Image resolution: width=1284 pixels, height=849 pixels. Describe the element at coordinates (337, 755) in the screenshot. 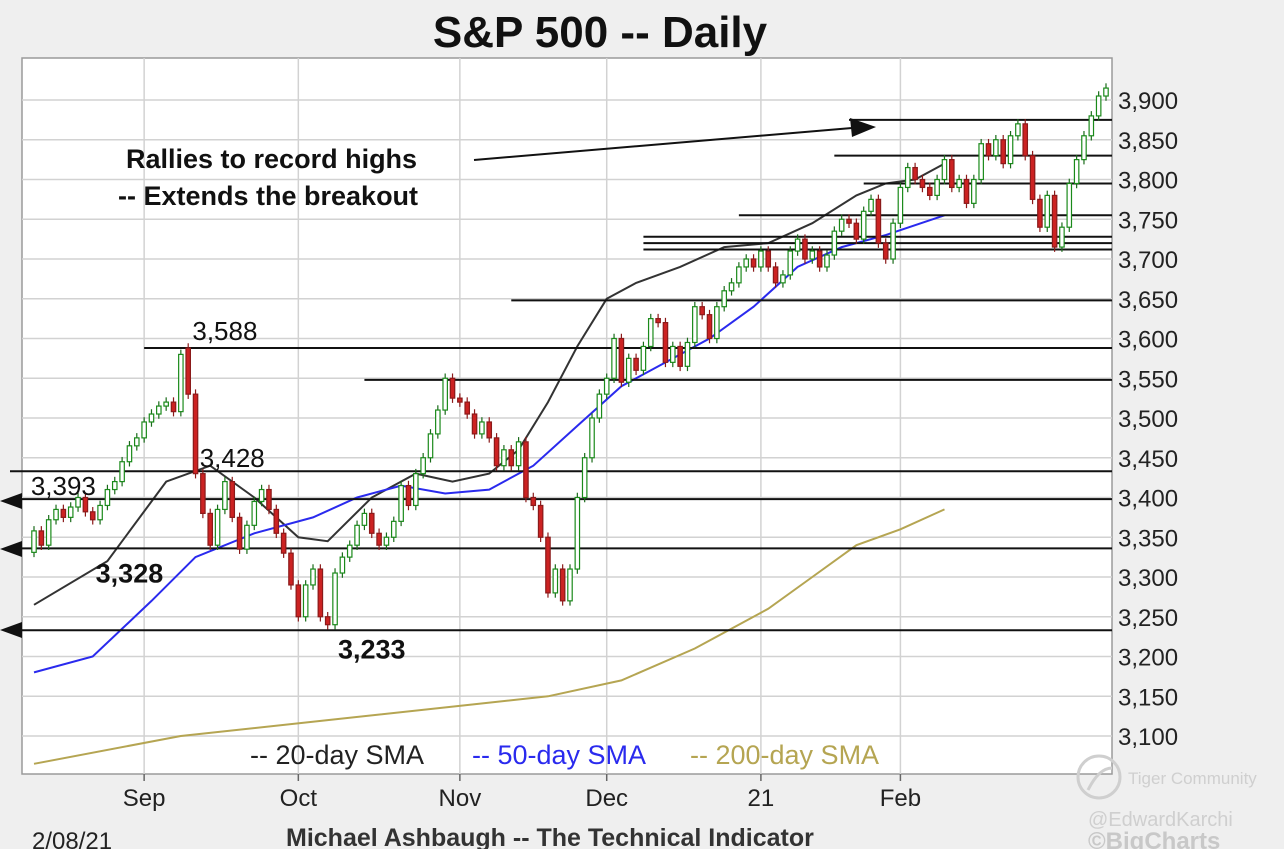

I see `legend-20day-sma: -- 20-day SMA` at that location.